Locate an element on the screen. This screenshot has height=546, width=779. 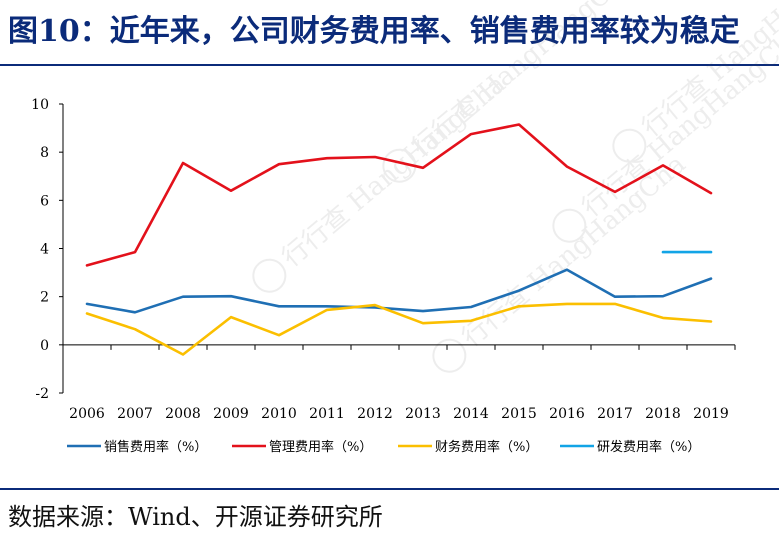
x-tick-label: 2016 is located at coordinates (567, 414).